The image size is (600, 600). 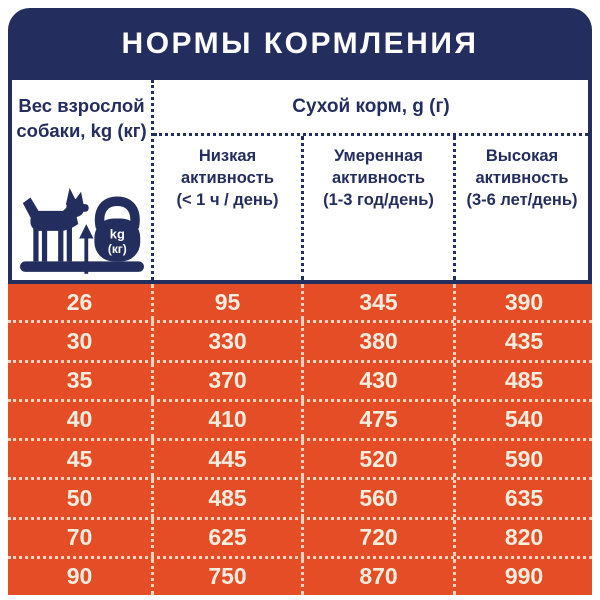 I want to click on table-cell: 475, so click(x=380, y=419).